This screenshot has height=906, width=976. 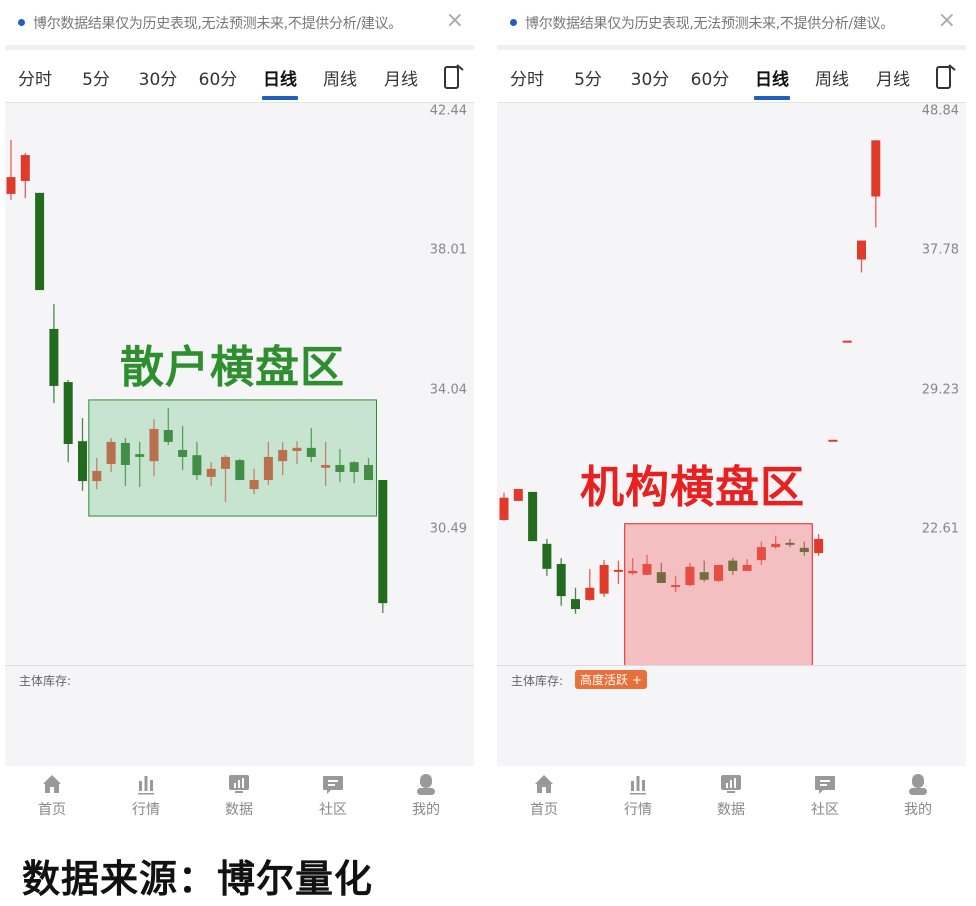 What do you see at coordinates (52, 784) in the screenshot?
I see `home-icon` at bounding box center [52, 784].